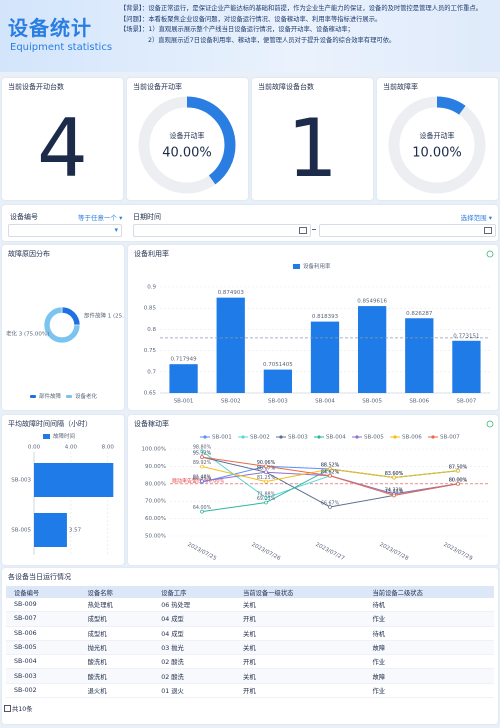  Describe the element at coordinates (71, 316) in the screenshot. I see `pie-slice` at that location.